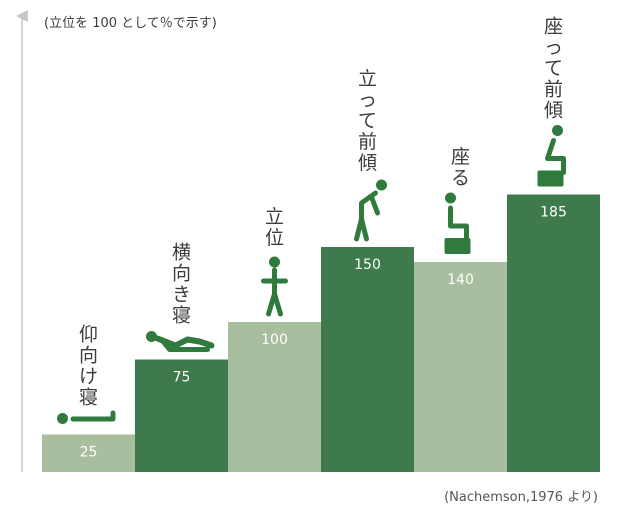 This screenshot has width=626, height=508. I want to click on bar-group: 140 座る, so click(460, 309).